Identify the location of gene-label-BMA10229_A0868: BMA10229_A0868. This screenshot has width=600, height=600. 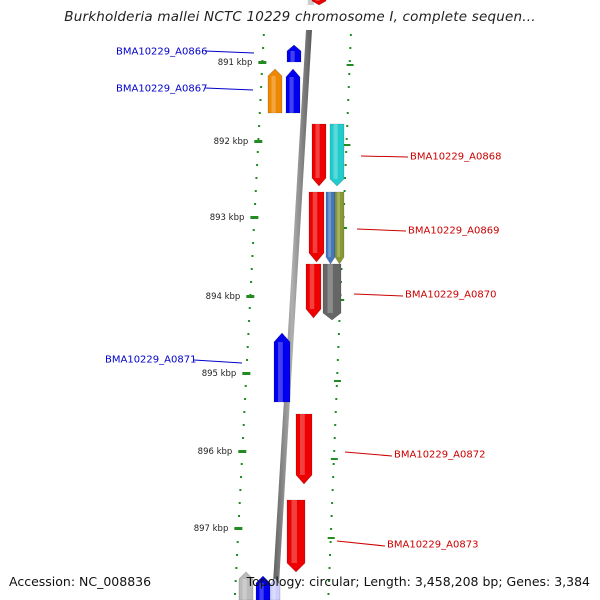
(455, 157).